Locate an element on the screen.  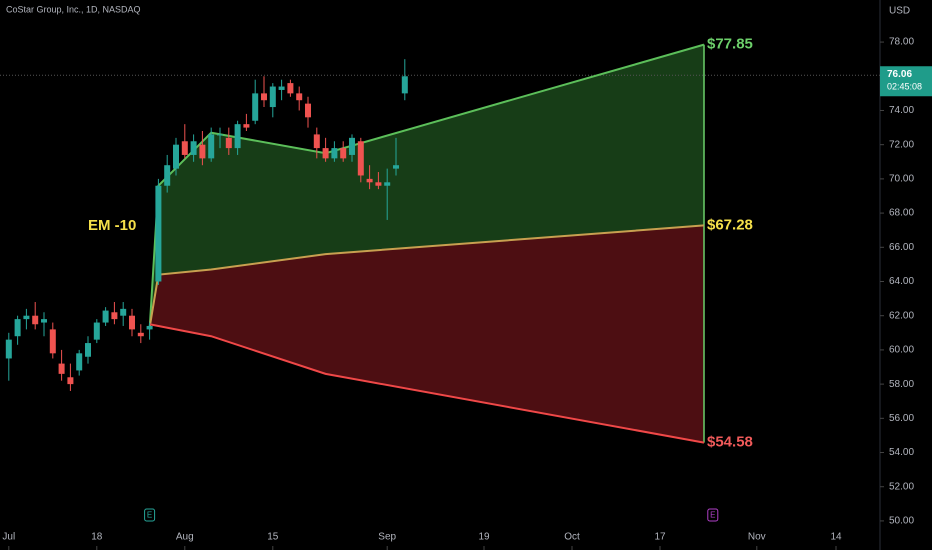
y-tick-label: 60.00 is located at coordinates (901, 350).